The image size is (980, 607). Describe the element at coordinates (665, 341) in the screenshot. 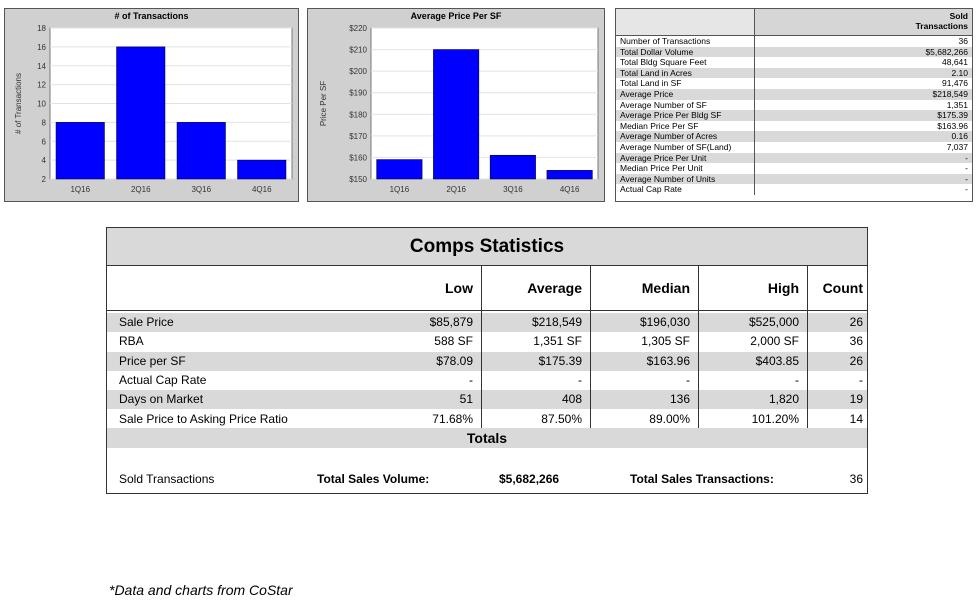

I see `comps-cell: 1,305 SF` at that location.